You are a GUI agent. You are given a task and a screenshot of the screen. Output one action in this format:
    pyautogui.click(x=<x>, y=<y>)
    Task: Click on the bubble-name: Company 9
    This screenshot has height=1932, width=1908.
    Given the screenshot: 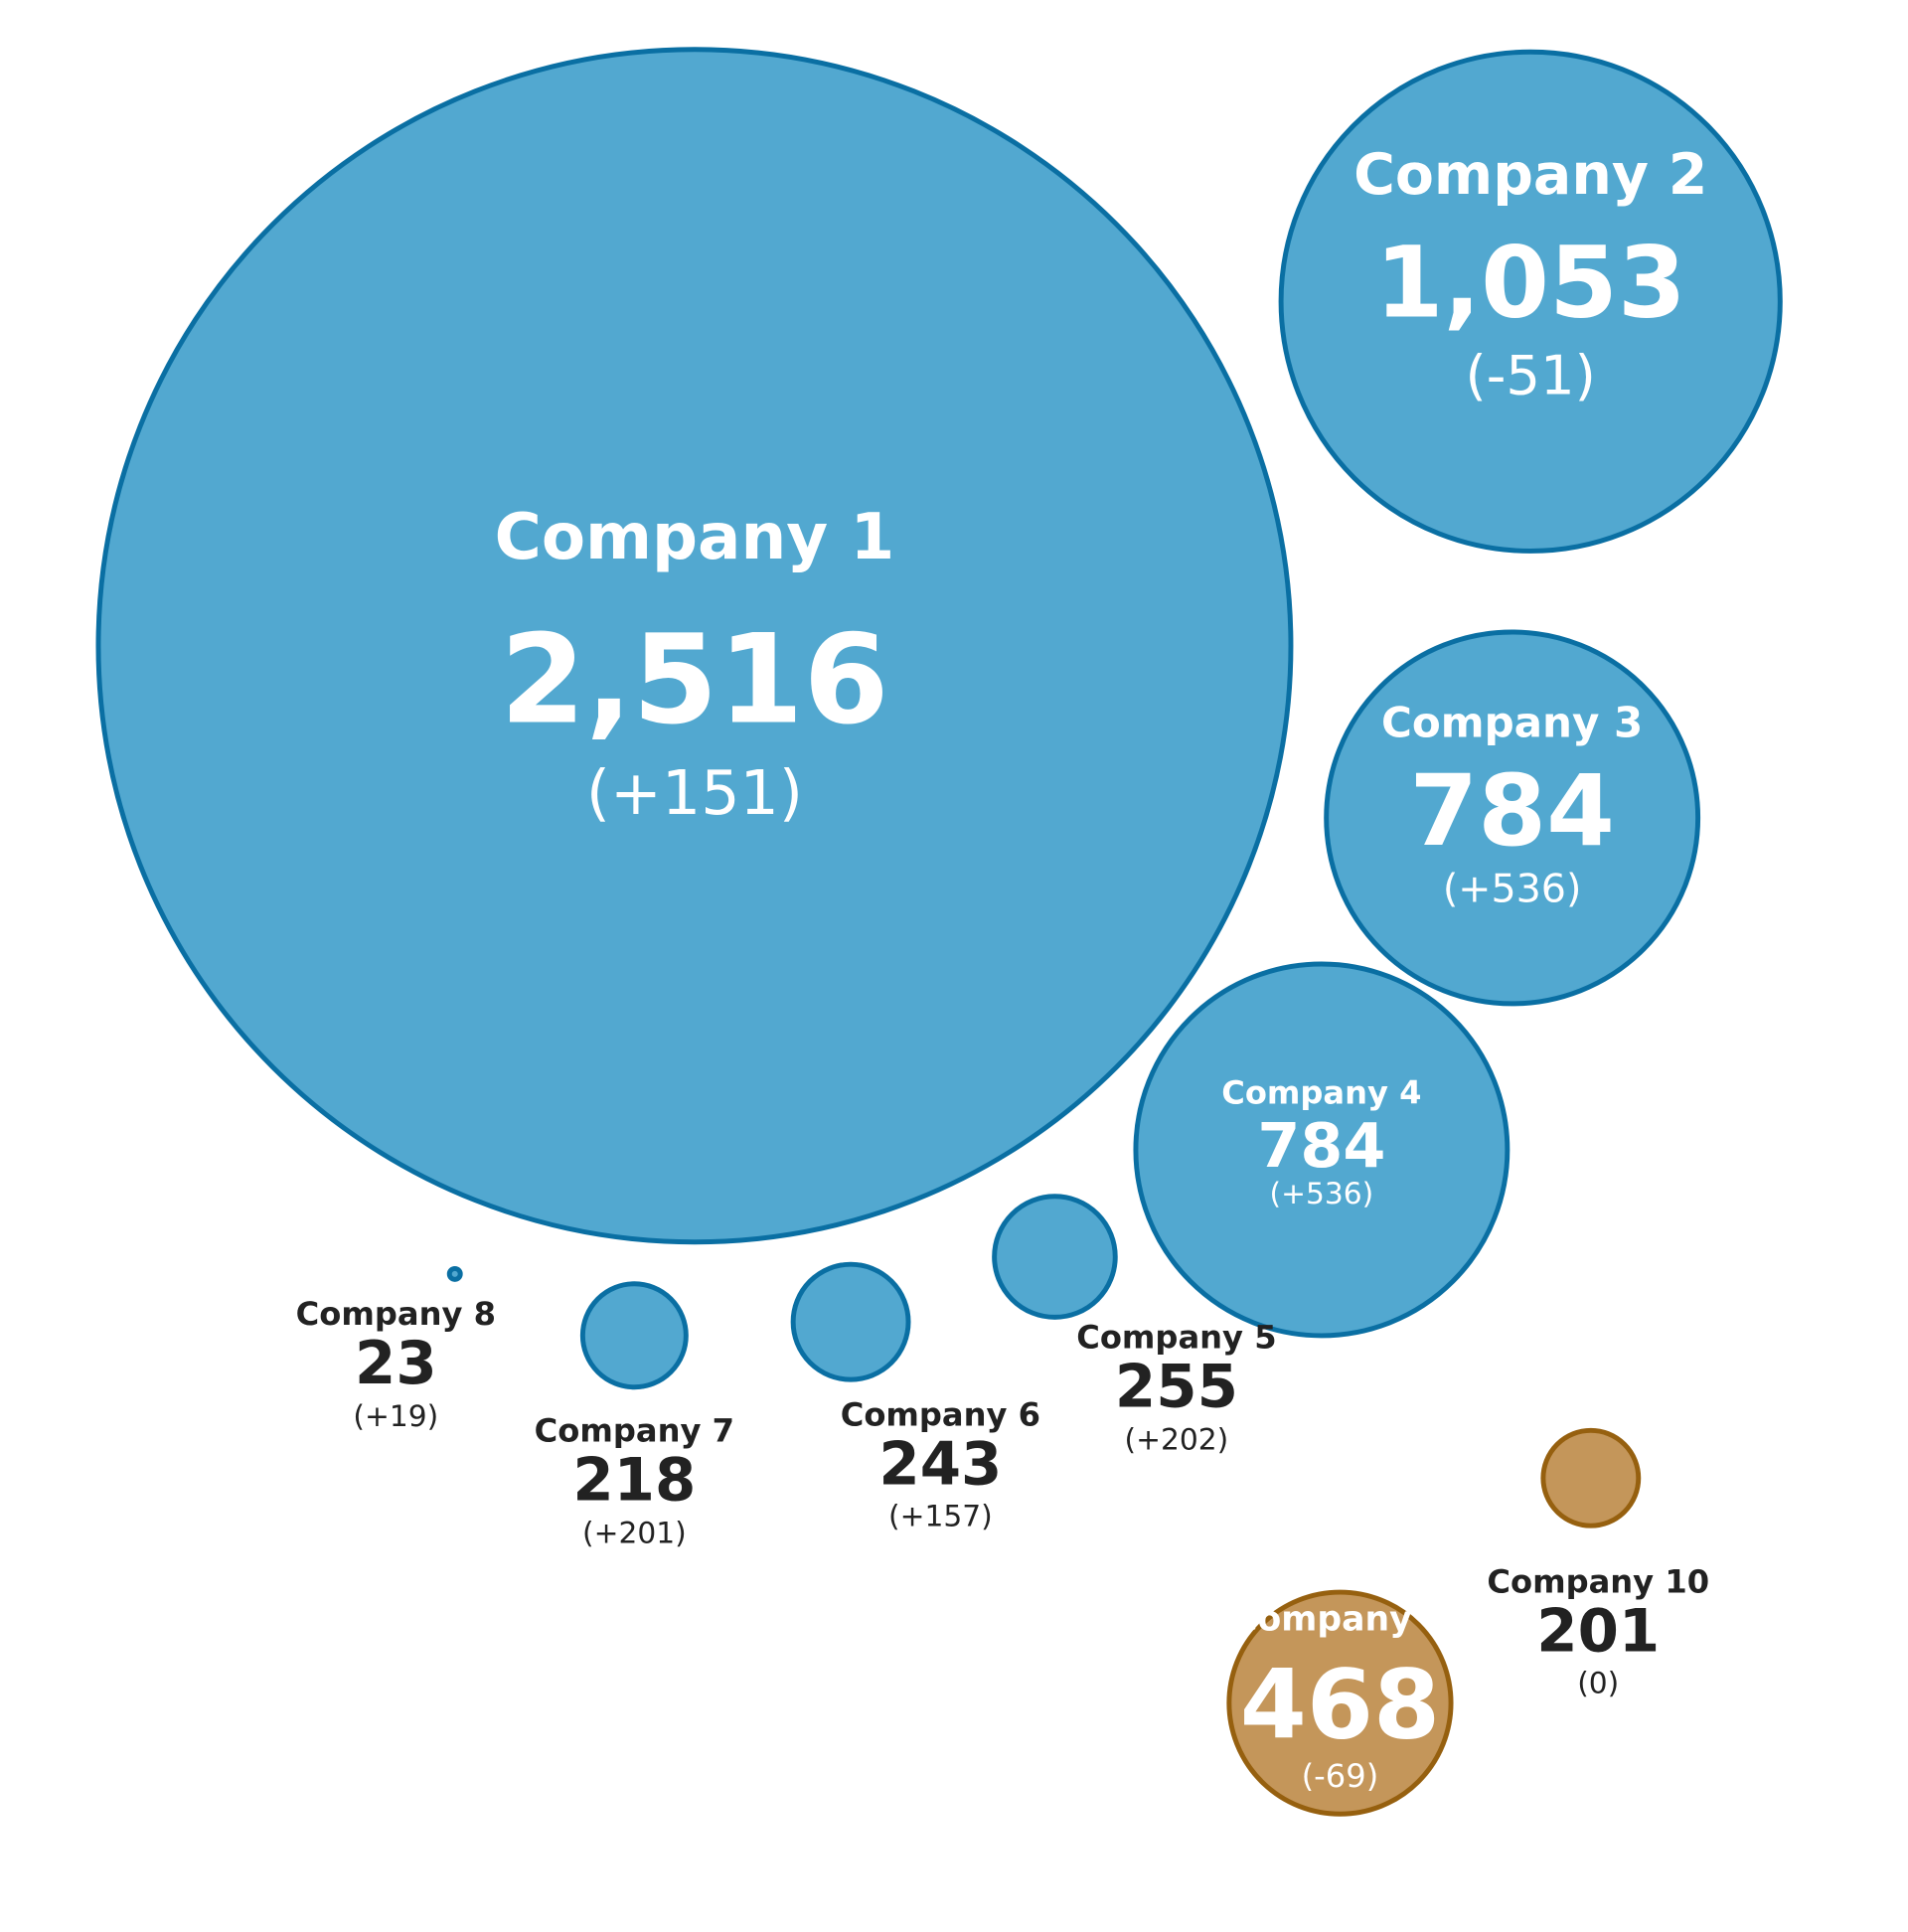 What is the action you would take?
    pyautogui.click(x=1340, y=1620)
    